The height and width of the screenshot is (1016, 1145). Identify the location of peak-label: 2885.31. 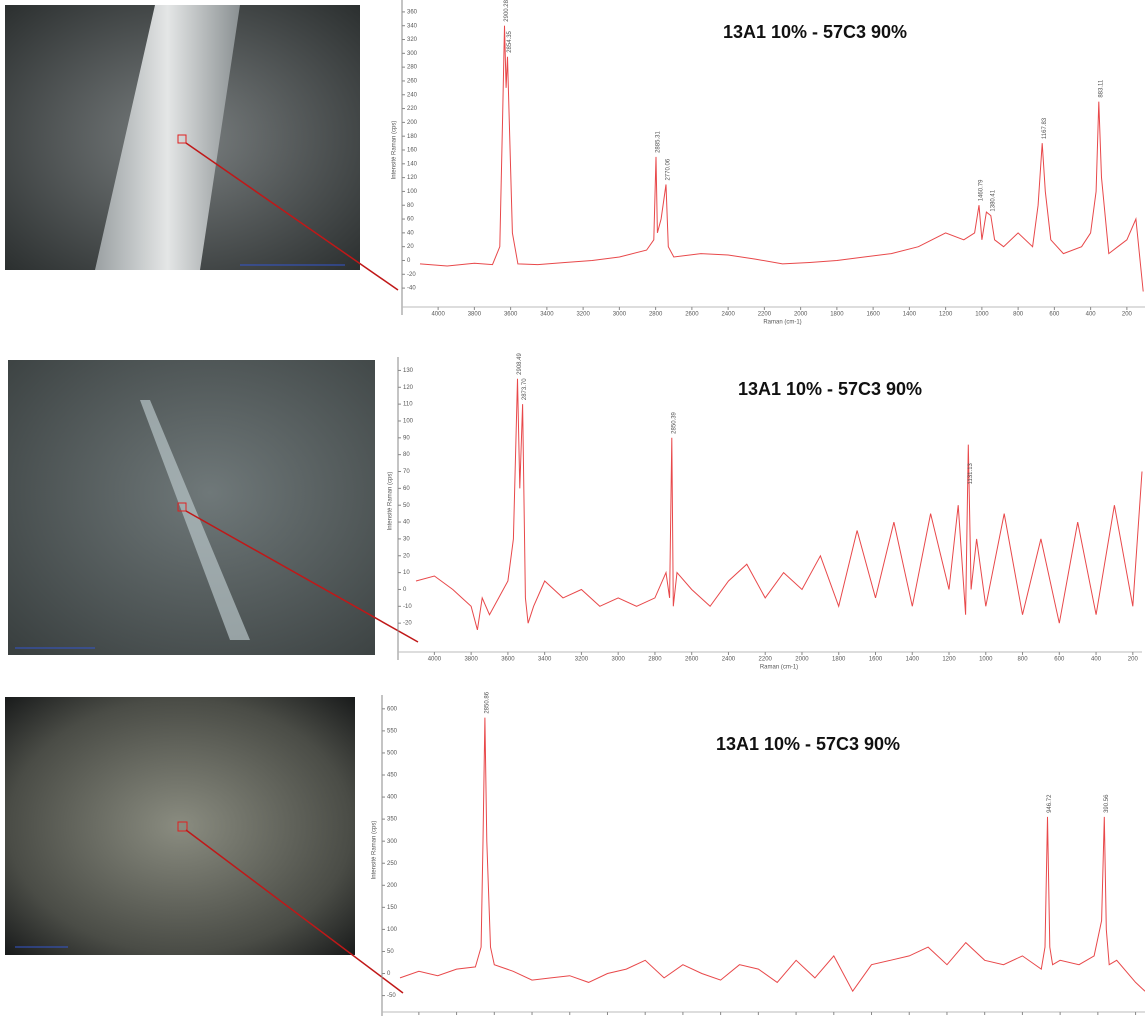
(659, 142).